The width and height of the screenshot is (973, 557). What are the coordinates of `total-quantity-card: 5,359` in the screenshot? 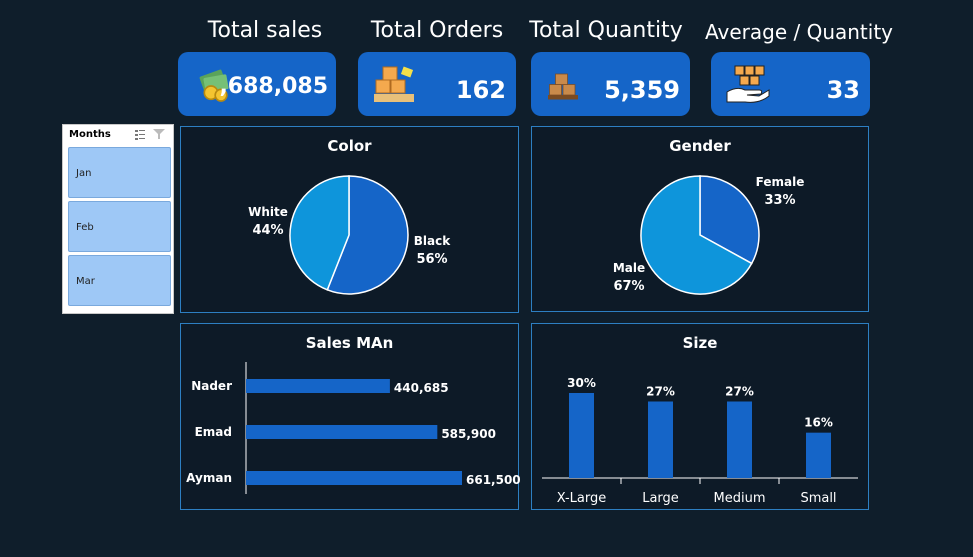 It's located at (610, 84).